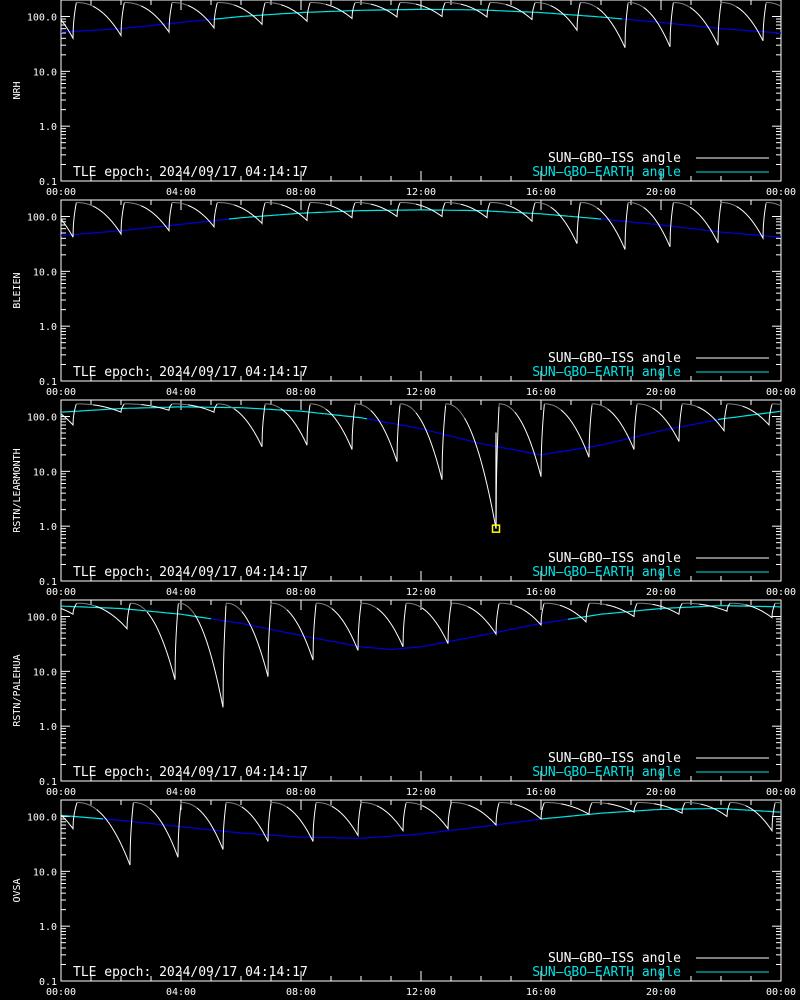  What do you see at coordinates (17, 290) in the screenshot?
I see `station-label: BLEIEN` at bounding box center [17, 290].